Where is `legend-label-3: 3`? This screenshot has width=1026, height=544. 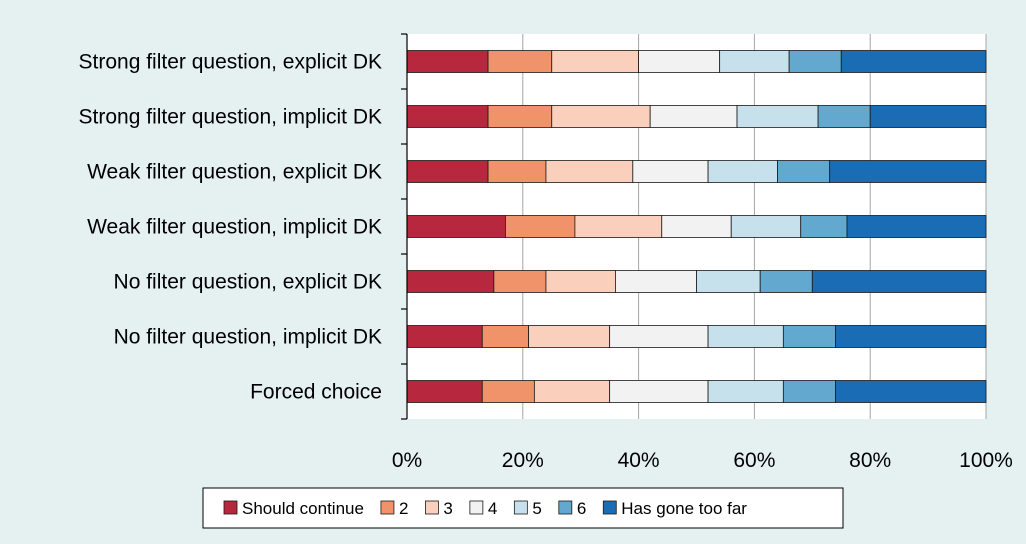 legend-label-3: 3 is located at coordinates (447, 508).